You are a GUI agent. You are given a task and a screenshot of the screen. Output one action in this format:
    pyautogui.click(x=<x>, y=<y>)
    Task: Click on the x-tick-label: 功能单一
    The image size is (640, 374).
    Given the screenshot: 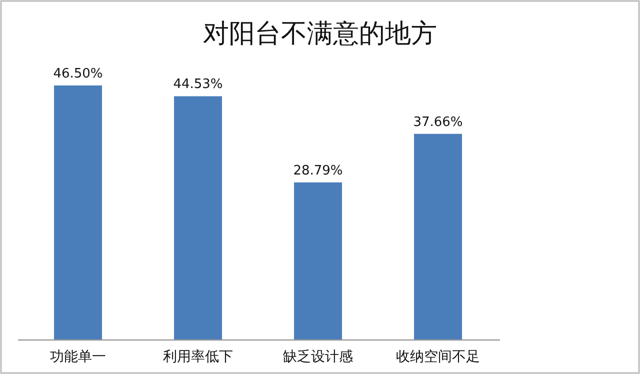 What is the action you would take?
    pyautogui.click(x=78, y=357)
    